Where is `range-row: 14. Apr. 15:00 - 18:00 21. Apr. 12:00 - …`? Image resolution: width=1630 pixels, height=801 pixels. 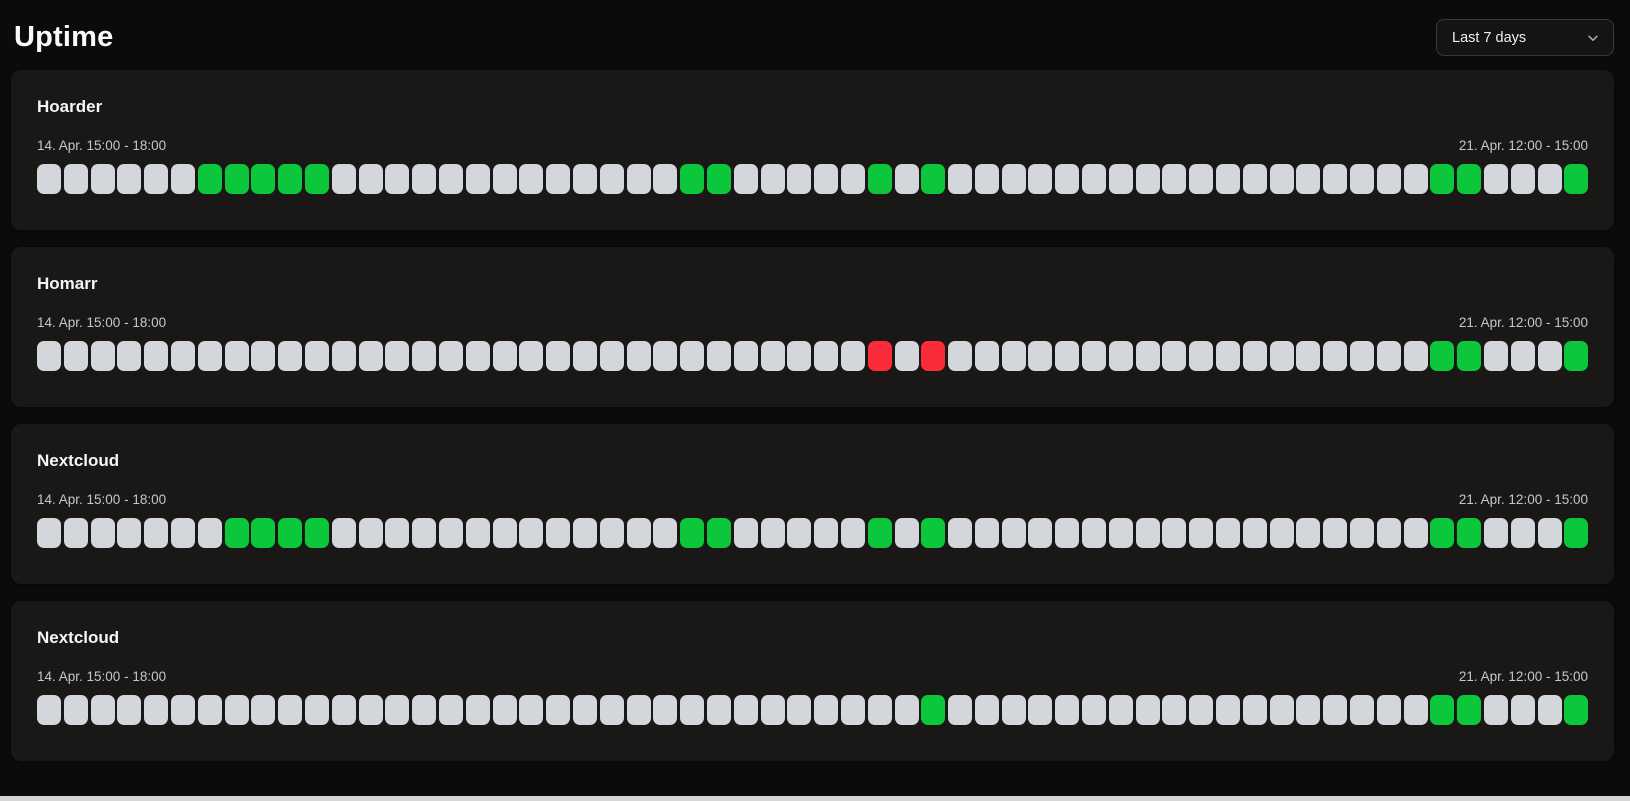
range-row: 14. Apr. 15:00 - 18:00 21. Apr. 12:00 - … is located at coordinates (812, 676).